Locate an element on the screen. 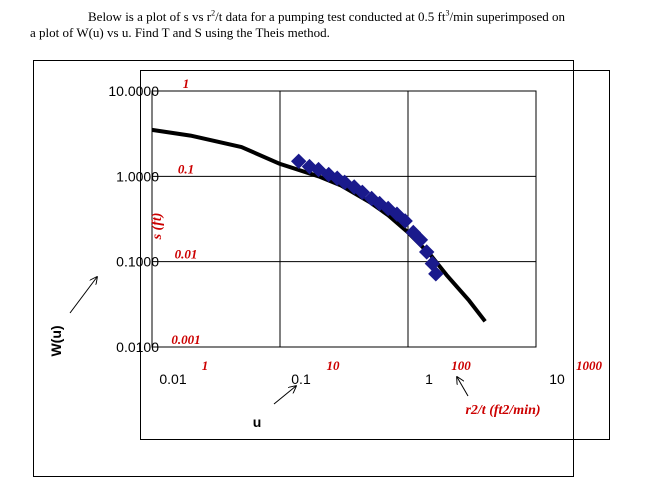 The width and height of the screenshot is (650, 496). wu-tick-label: 1.0000 is located at coordinates (137, 176).